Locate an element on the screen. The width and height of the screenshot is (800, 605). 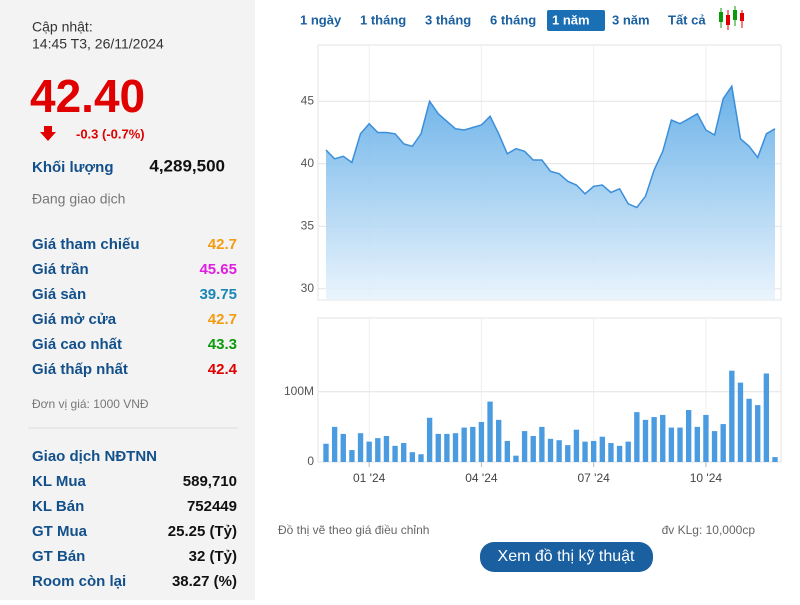
price-row-value: 39.75 is located at coordinates (218, 294).